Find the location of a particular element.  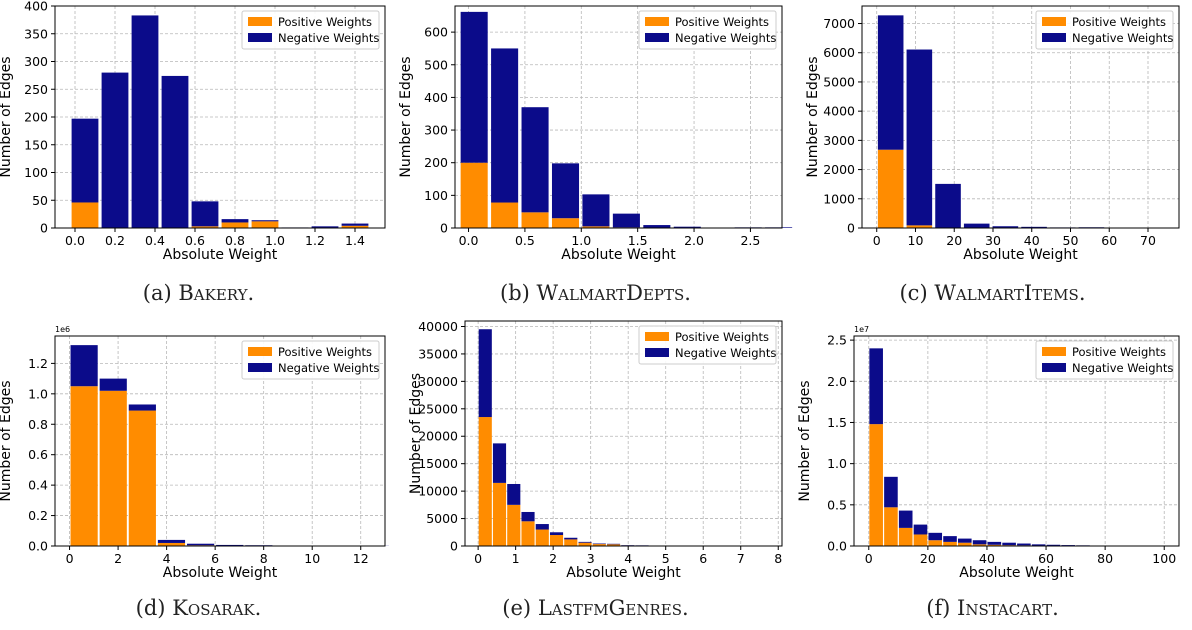

y-tick-label: 35000 is located at coordinates (438, 353).